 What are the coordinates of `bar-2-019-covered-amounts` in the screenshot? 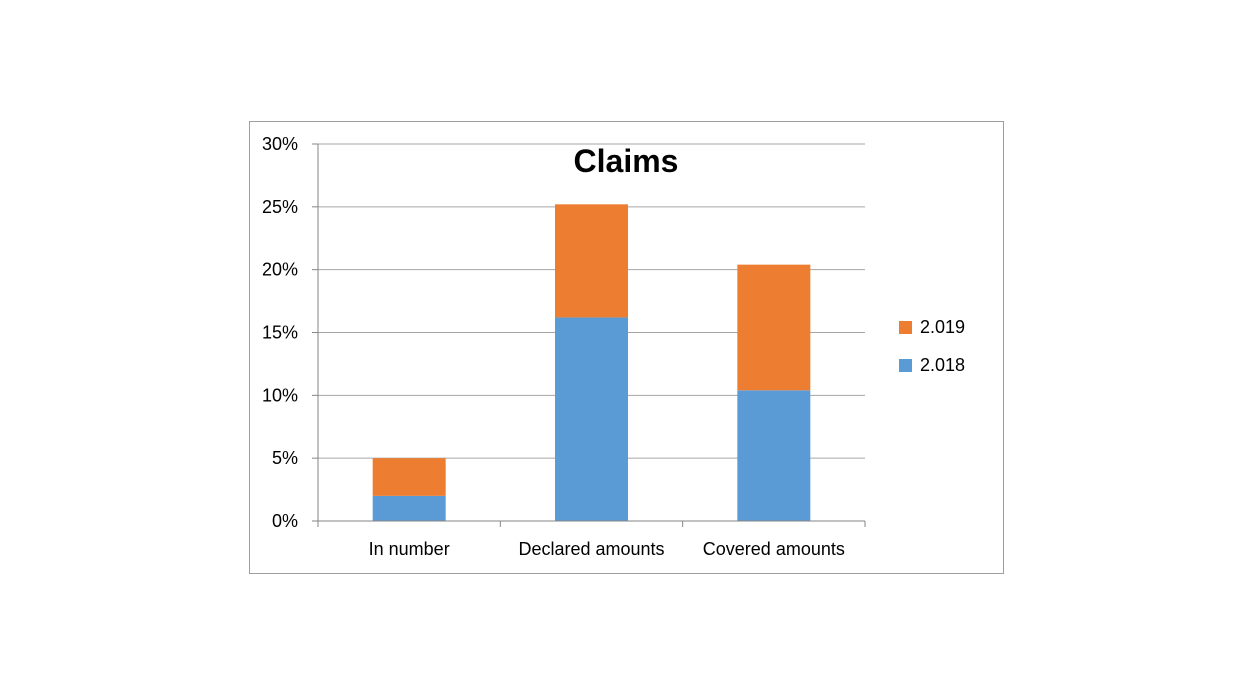 It's located at (774, 327).